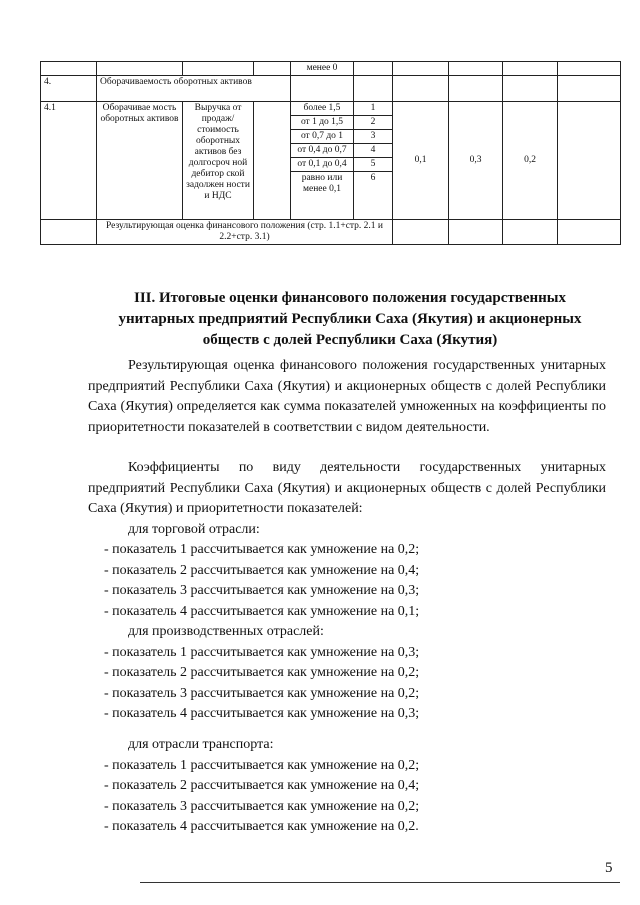 The image size is (640, 905). I want to click on section-title: Оборачиваемость оборотных активов, so click(193, 88).